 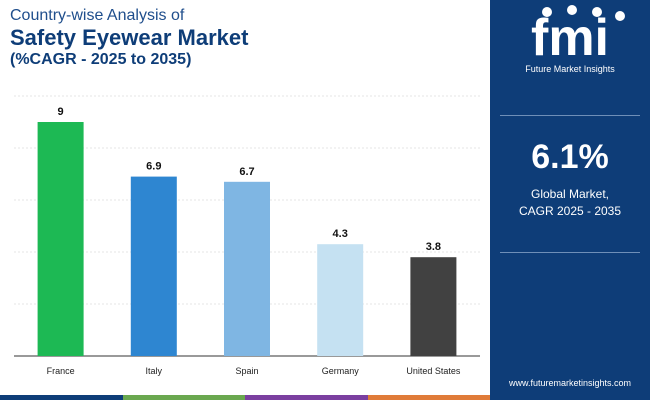 What do you see at coordinates (154, 371) in the screenshot?
I see `category-label: Italy` at bounding box center [154, 371].